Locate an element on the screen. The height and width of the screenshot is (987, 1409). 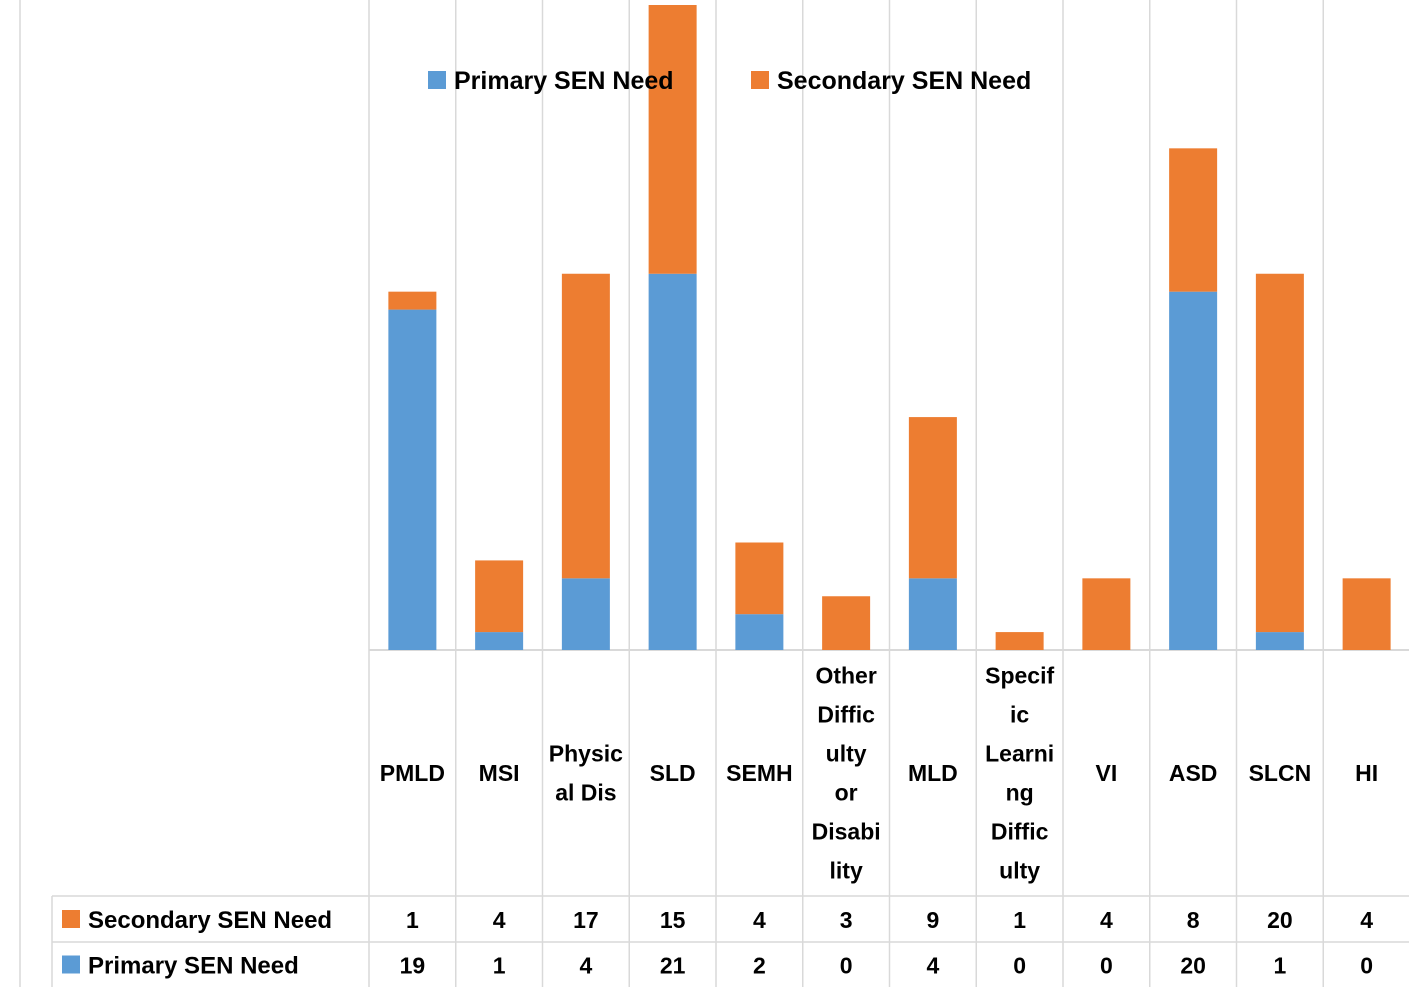
table-cell-primary: 2 is located at coordinates (759, 966).